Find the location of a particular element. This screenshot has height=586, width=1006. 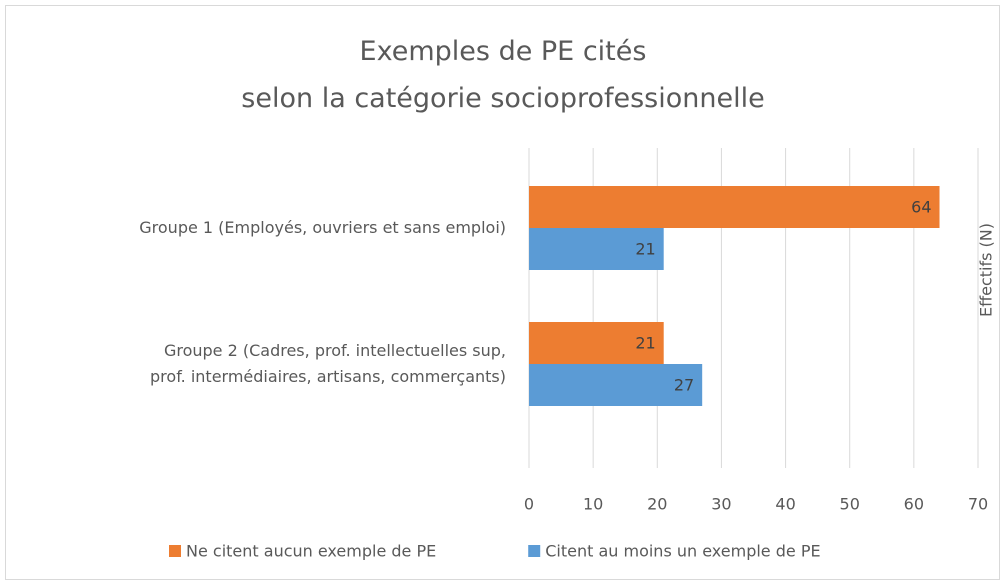

x-tick-label: 60 is located at coordinates (914, 504).